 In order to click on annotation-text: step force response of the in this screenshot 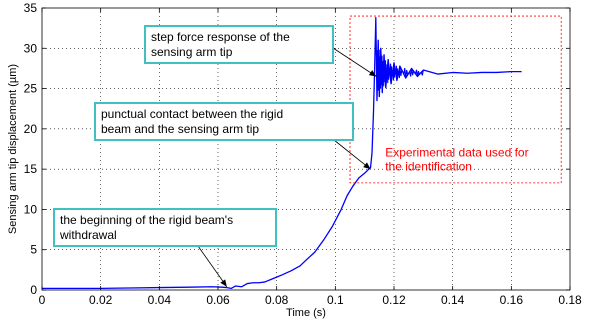, I will do `click(220, 37)`.